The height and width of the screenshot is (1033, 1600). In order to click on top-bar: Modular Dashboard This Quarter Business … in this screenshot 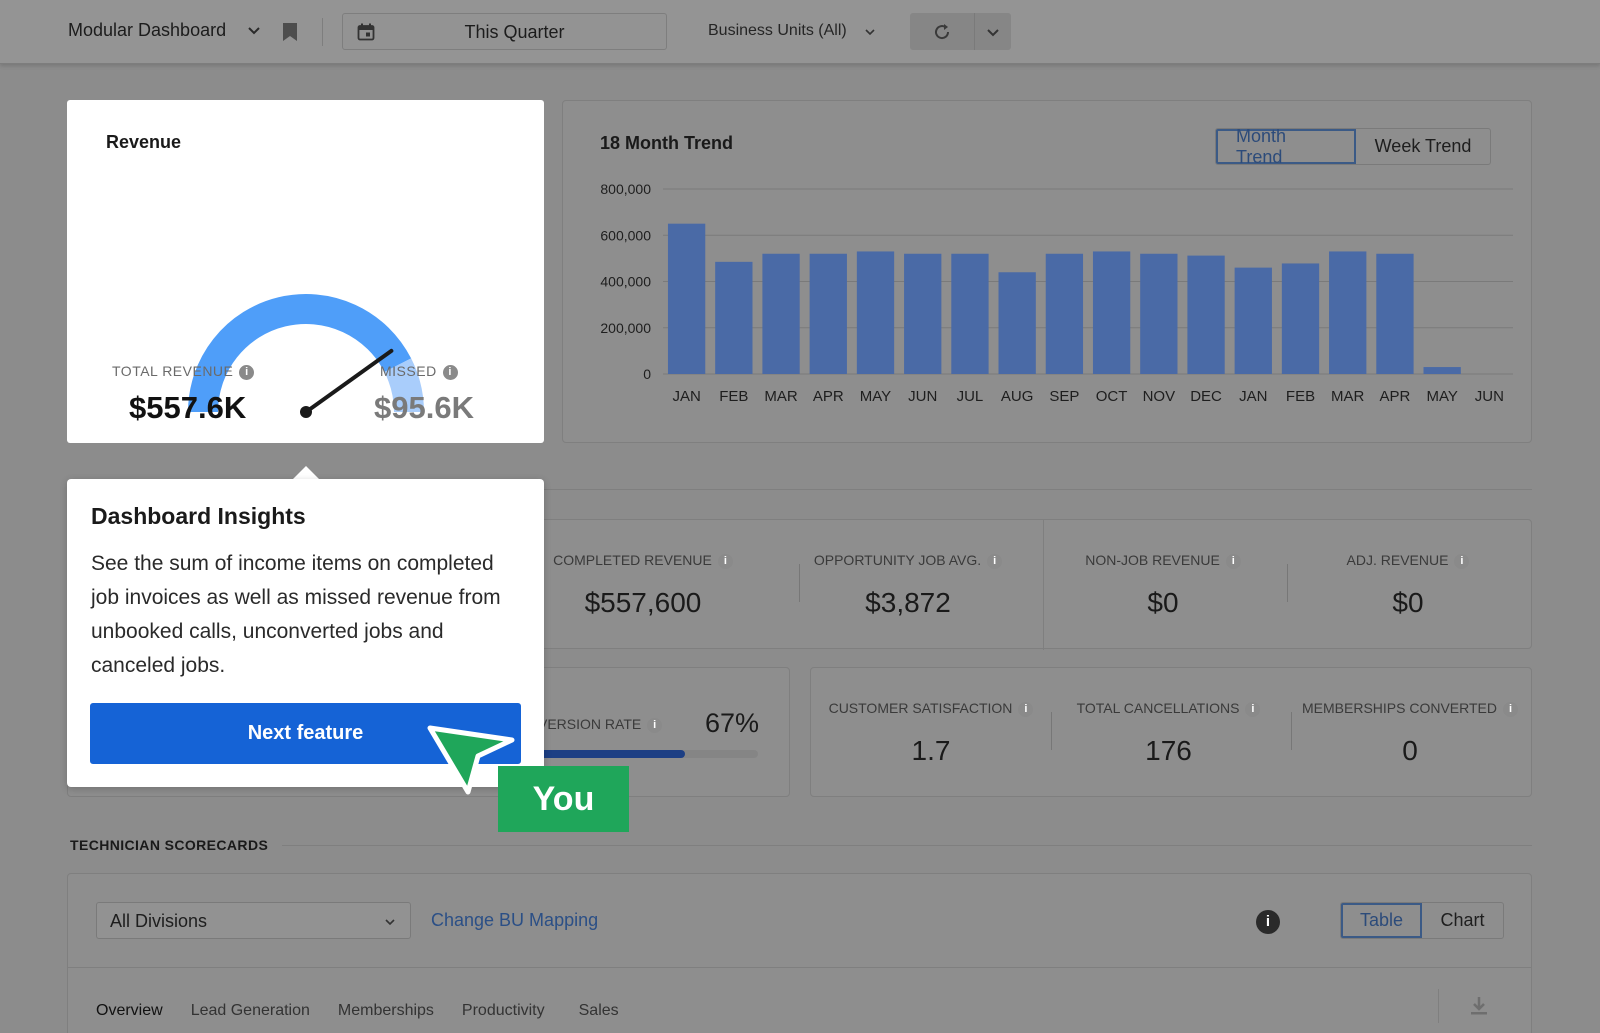, I will do `click(800, 32)`.